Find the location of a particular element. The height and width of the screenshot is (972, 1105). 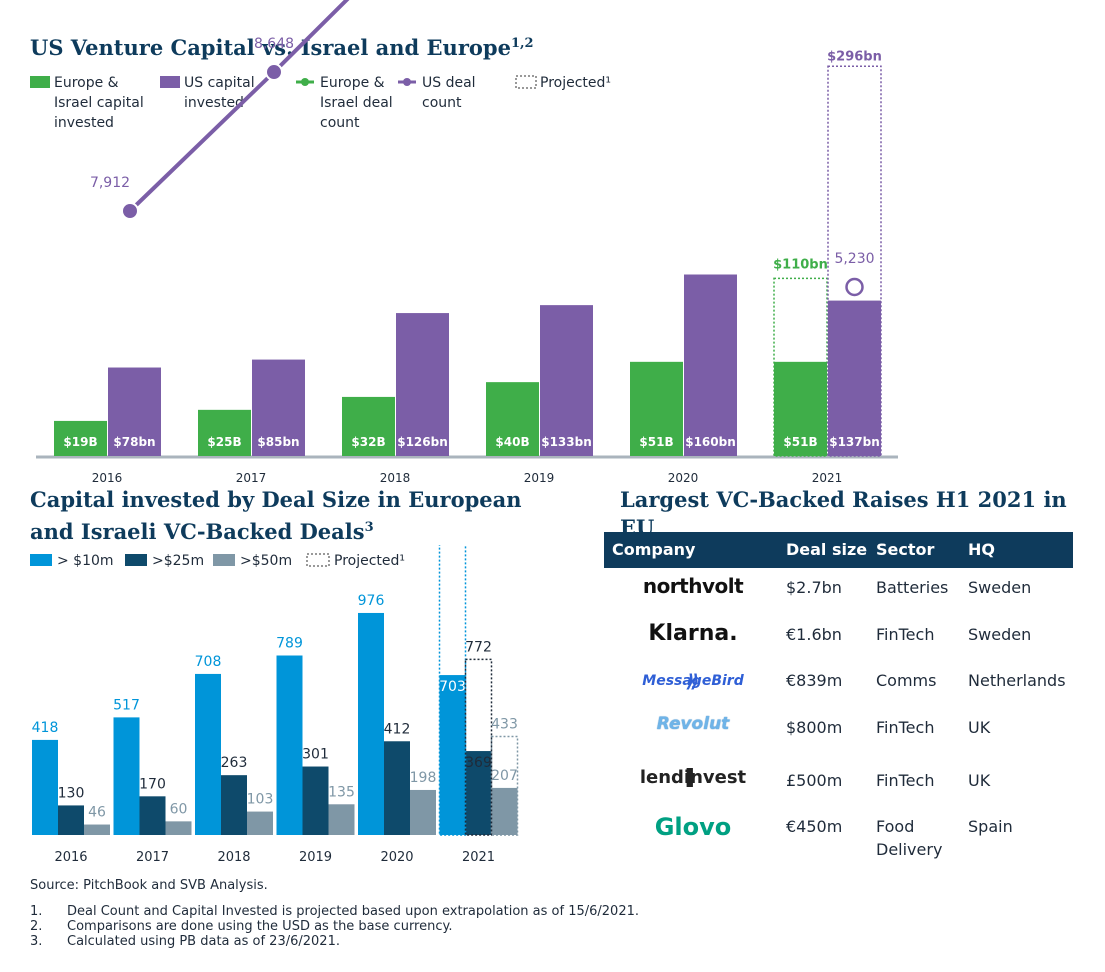

bar-value-label: 207 is located at coordinates (504, 776).